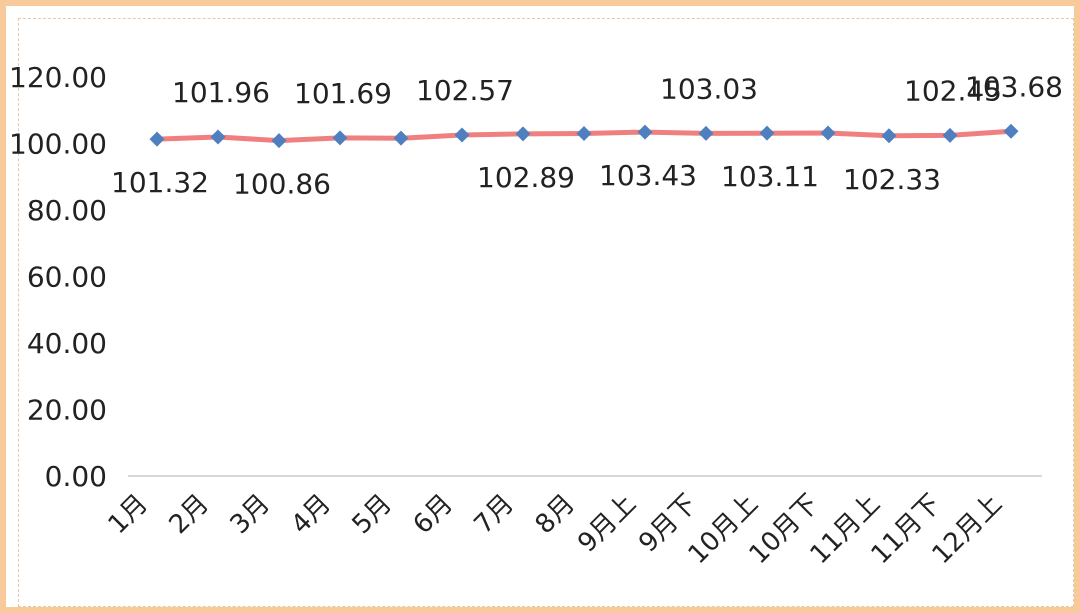 The image size is (1080, 613). What do you see at coordinates (770, 176) in the screenshot?
I see `data-label: 103.11` at bounding box center [770, 176].